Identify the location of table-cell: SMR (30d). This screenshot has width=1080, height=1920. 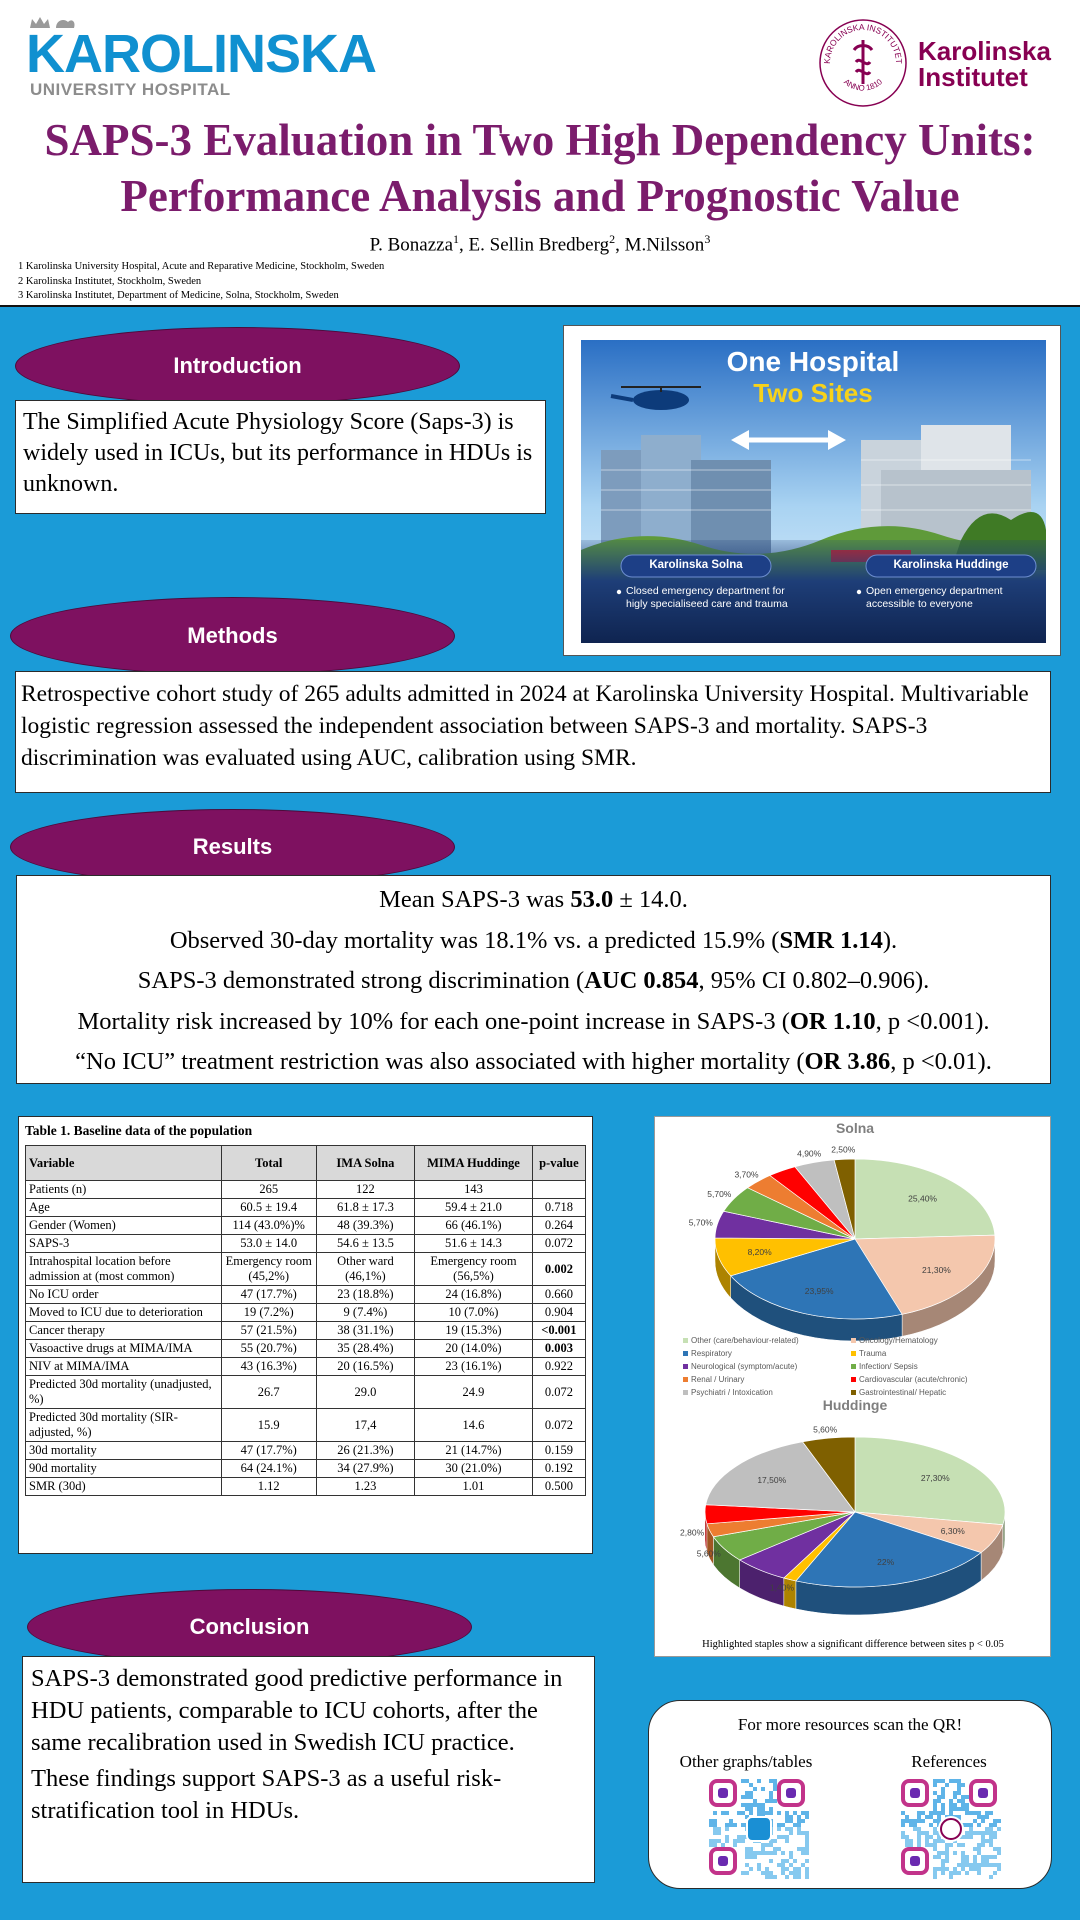
(123, 1486).